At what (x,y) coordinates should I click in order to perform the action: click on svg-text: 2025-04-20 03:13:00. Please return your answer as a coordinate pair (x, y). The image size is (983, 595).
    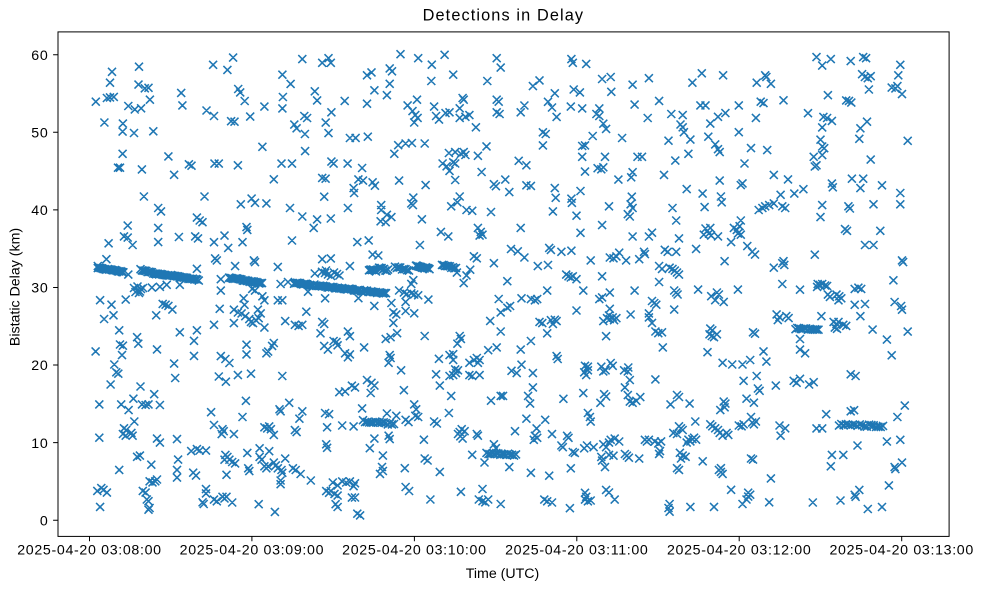
    Looking at the image, I should click on (901, 550).